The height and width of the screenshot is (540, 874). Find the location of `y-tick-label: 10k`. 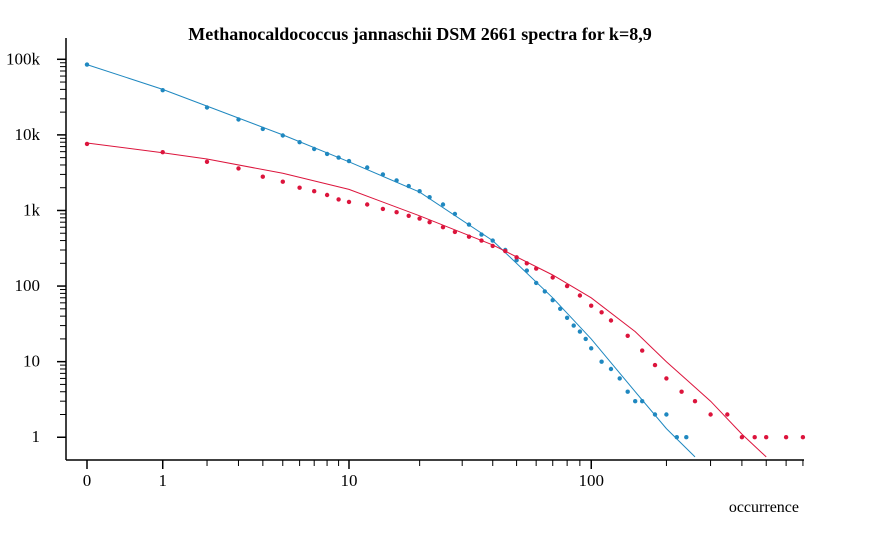

y-tick-label: 10k is located at coordinates (28, 134).